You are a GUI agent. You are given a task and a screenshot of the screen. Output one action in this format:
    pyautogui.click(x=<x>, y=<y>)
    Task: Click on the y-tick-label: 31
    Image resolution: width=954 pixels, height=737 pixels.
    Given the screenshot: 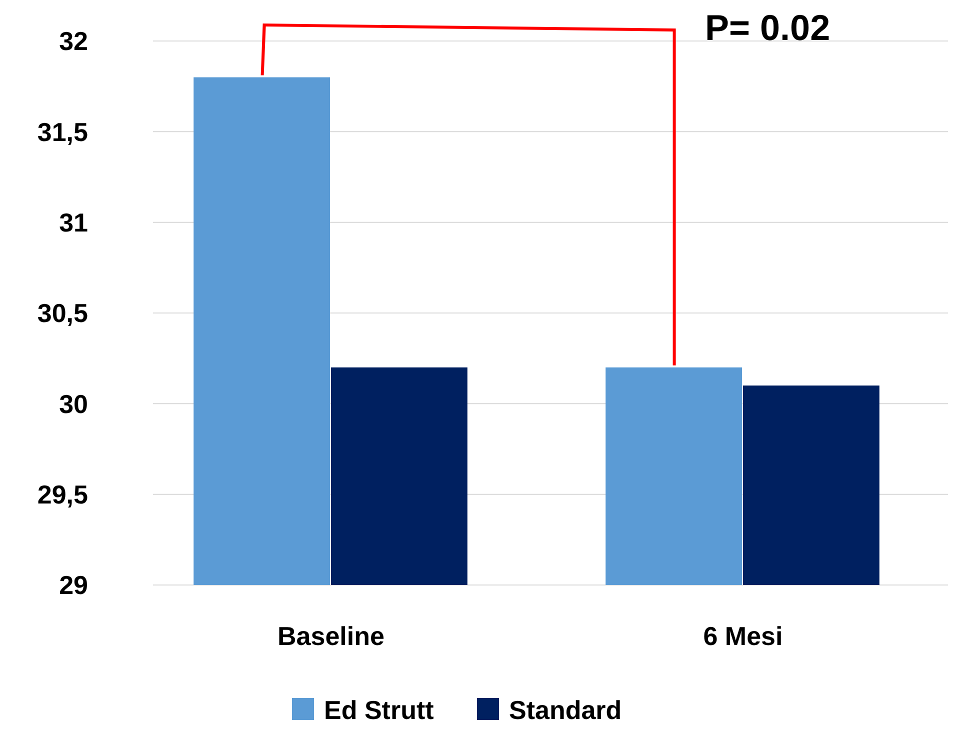 What is the action you would take?
    pyautogui.click(x=73, y=222)
    